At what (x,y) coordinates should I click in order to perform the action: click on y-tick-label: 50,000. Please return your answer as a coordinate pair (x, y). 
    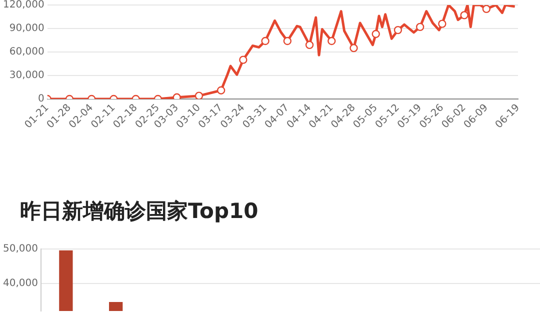
    Looking at the image, I should click on (20, 249).